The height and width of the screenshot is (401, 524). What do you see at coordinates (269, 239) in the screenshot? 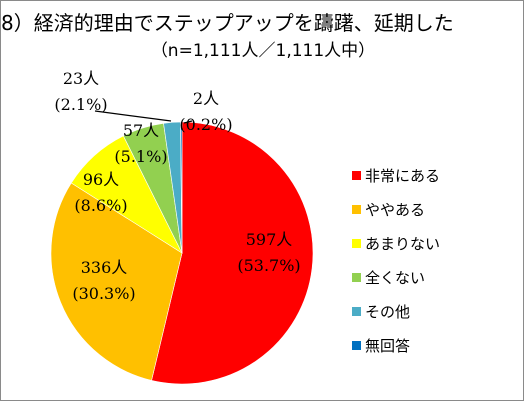
I see `slice-count-label-1: 597人` at bounding box center [269, 239].